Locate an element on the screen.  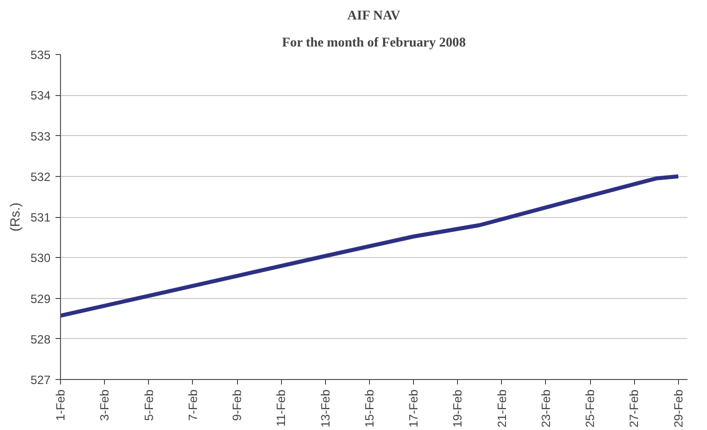
chart-title: AIF NAV is located at coordinates (374, 15).